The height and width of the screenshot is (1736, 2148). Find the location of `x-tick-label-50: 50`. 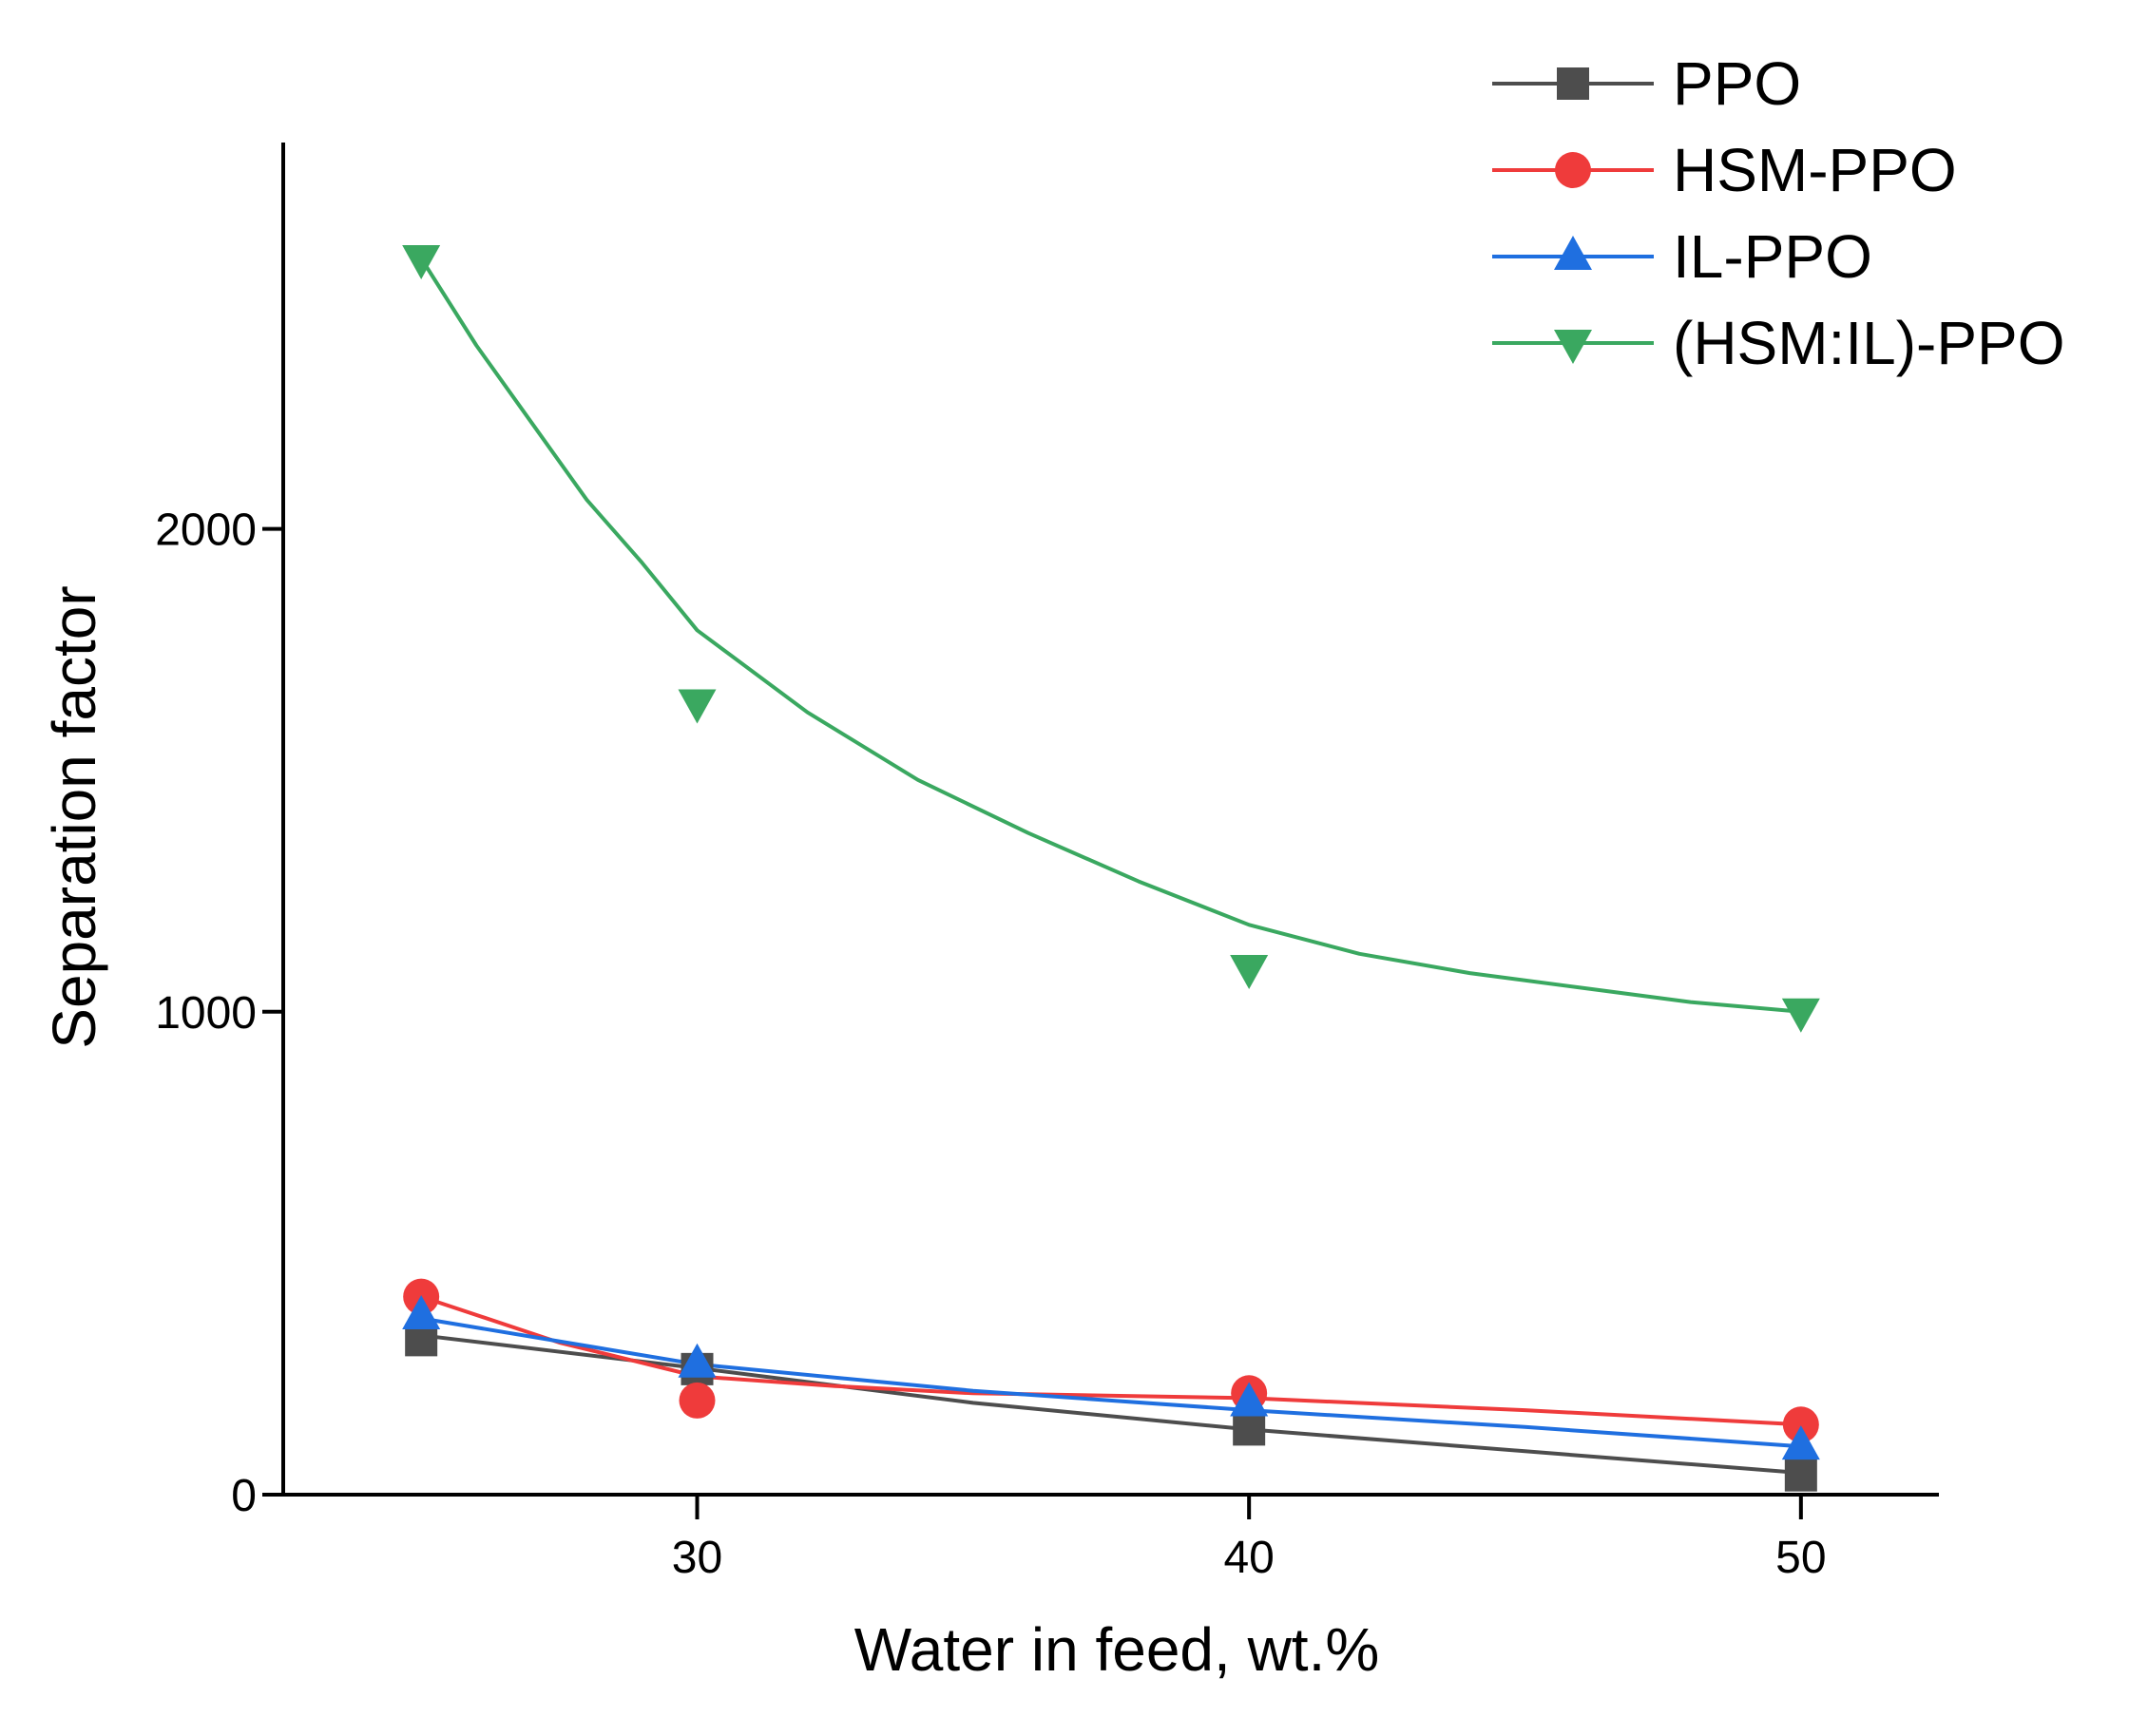

x-tick-label-50: 50 is located at coordinates (1800, 1558).